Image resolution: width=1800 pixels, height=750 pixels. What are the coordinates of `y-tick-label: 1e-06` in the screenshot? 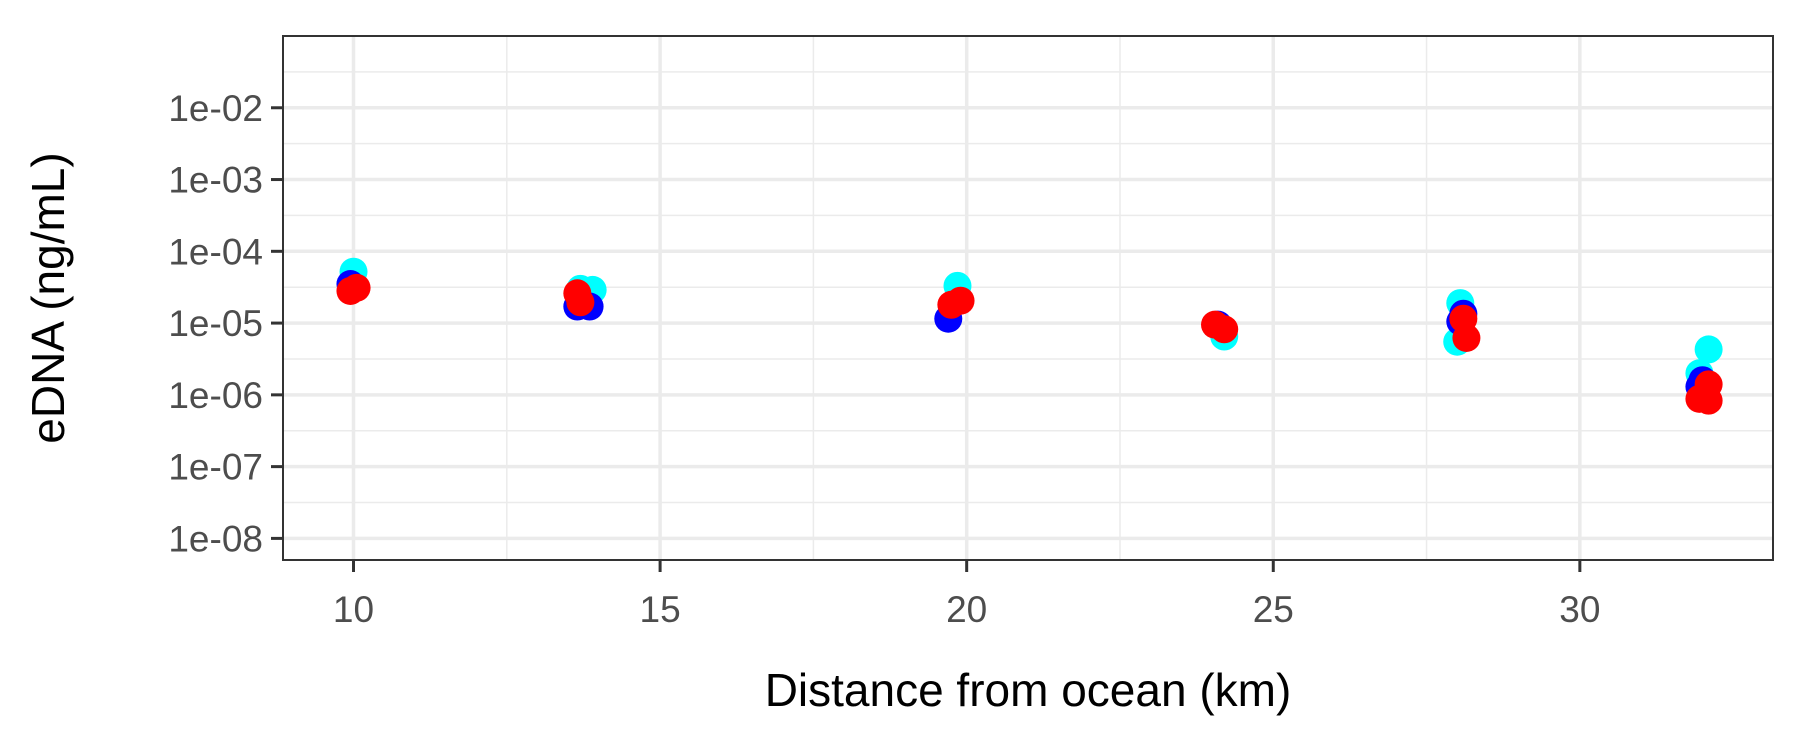 It's located at (215, 395).